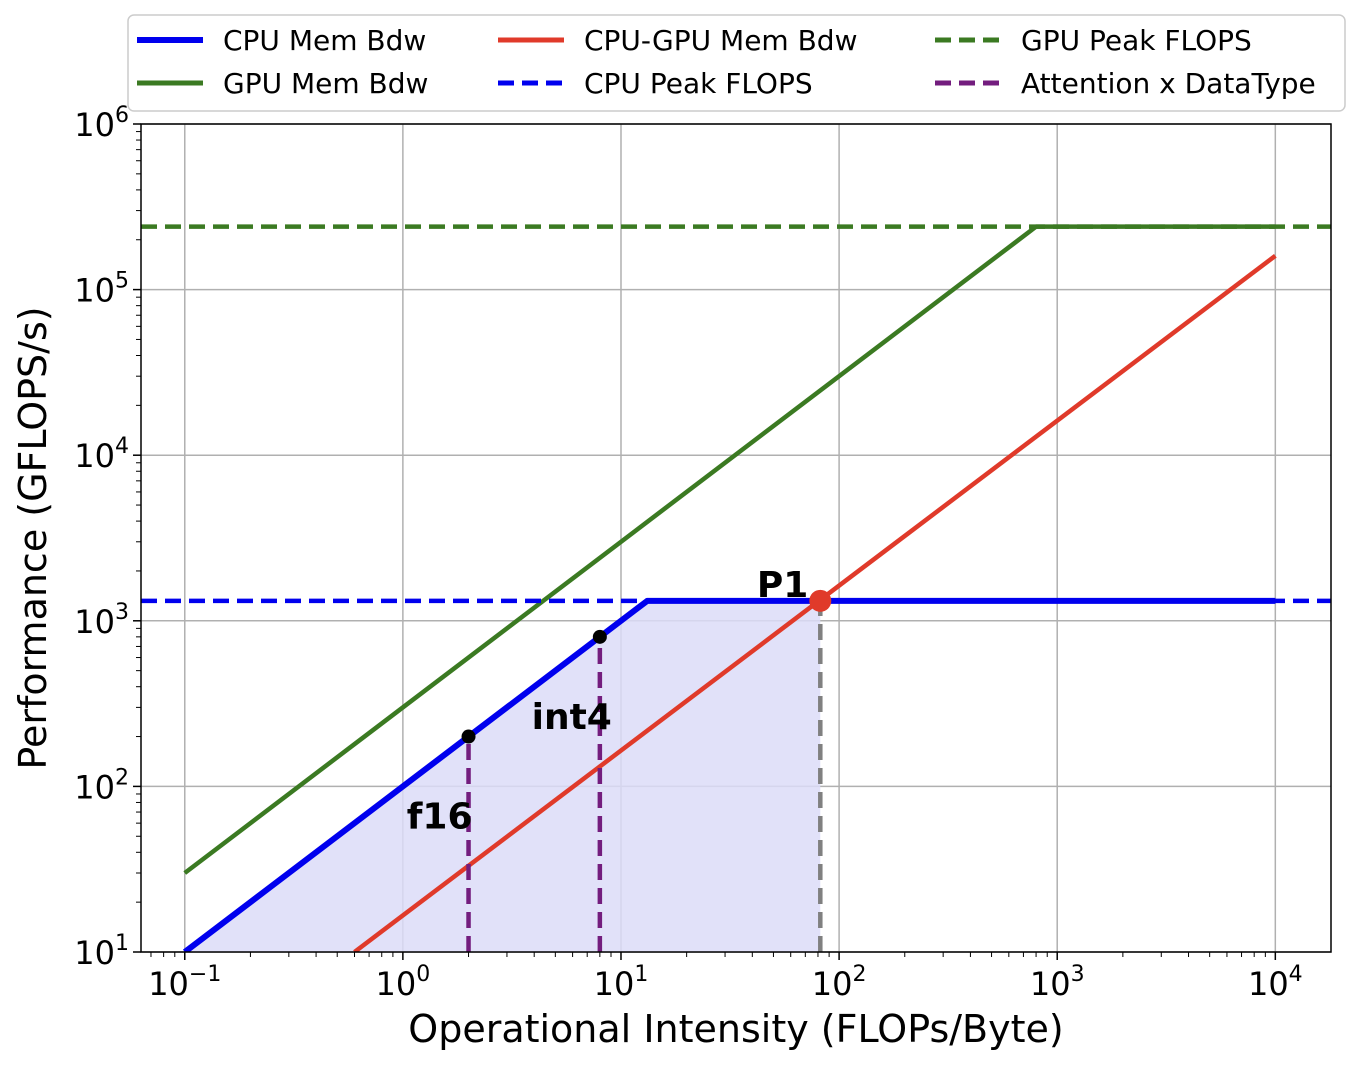 Image resolution: width=1361 pixels, height=1066 pixels. What do you see at coordinates (720, 40) in the screenshot?
I see `legend-label-cpu-gpu-mem-bdw: CPU-GPU Mem Bdw` at bounding box center [720, 40].